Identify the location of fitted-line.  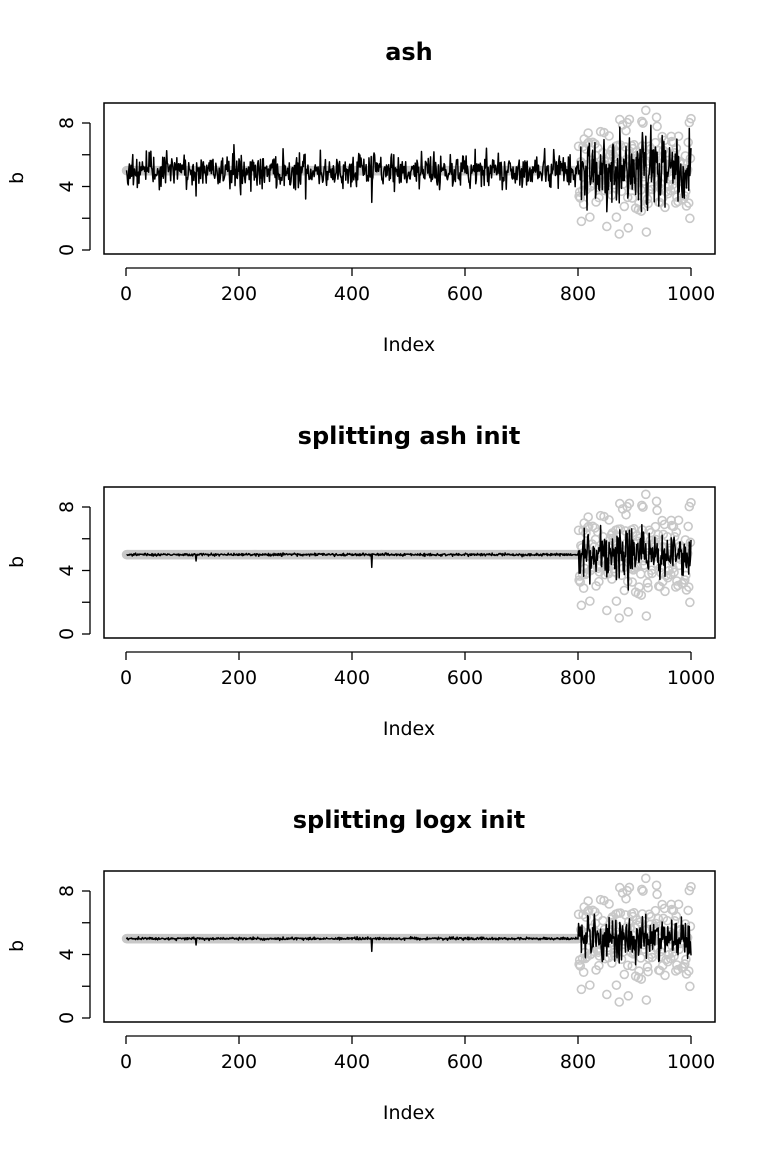
(408, 168).